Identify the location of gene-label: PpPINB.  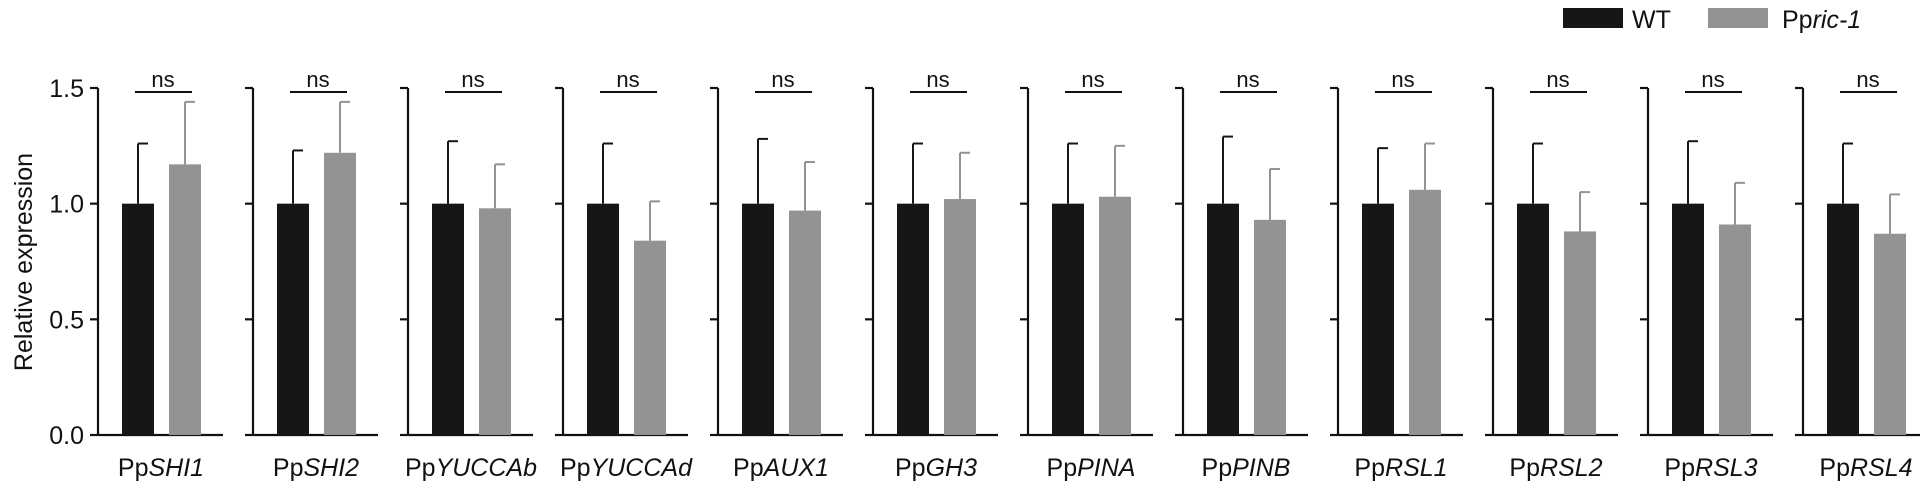
(1246, 468).